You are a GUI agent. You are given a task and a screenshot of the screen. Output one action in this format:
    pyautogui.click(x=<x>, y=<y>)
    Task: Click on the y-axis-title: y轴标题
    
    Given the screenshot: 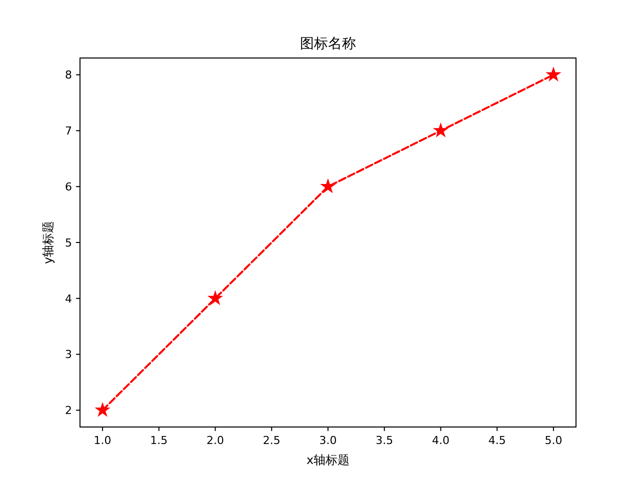 What is the action you would take?
    pyautogui.click(x=48, y=242)
    